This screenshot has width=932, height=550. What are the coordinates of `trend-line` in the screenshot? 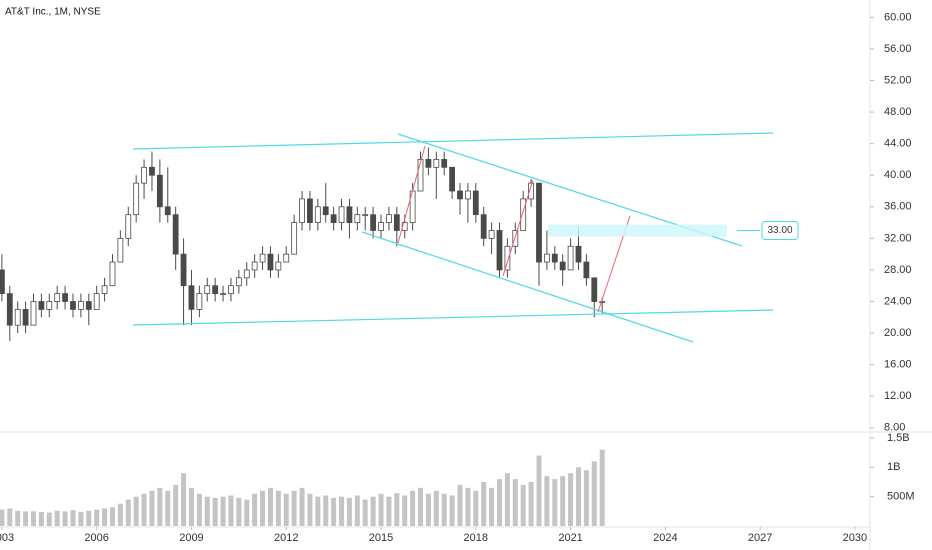 It's located at (518, 228).